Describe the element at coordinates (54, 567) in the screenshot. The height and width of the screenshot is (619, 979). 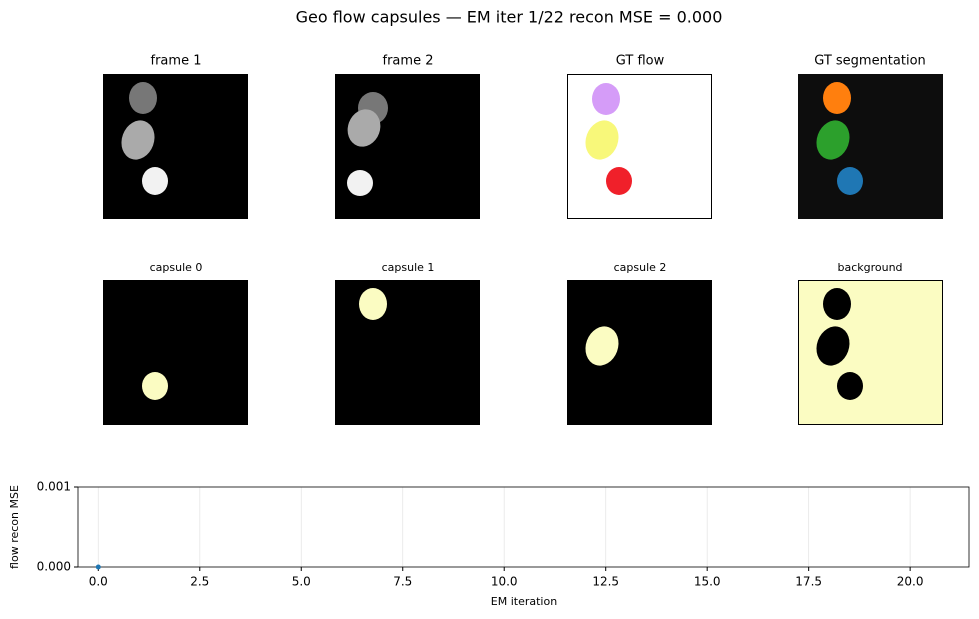
I see `y-tick-label: 0.000` at that location.